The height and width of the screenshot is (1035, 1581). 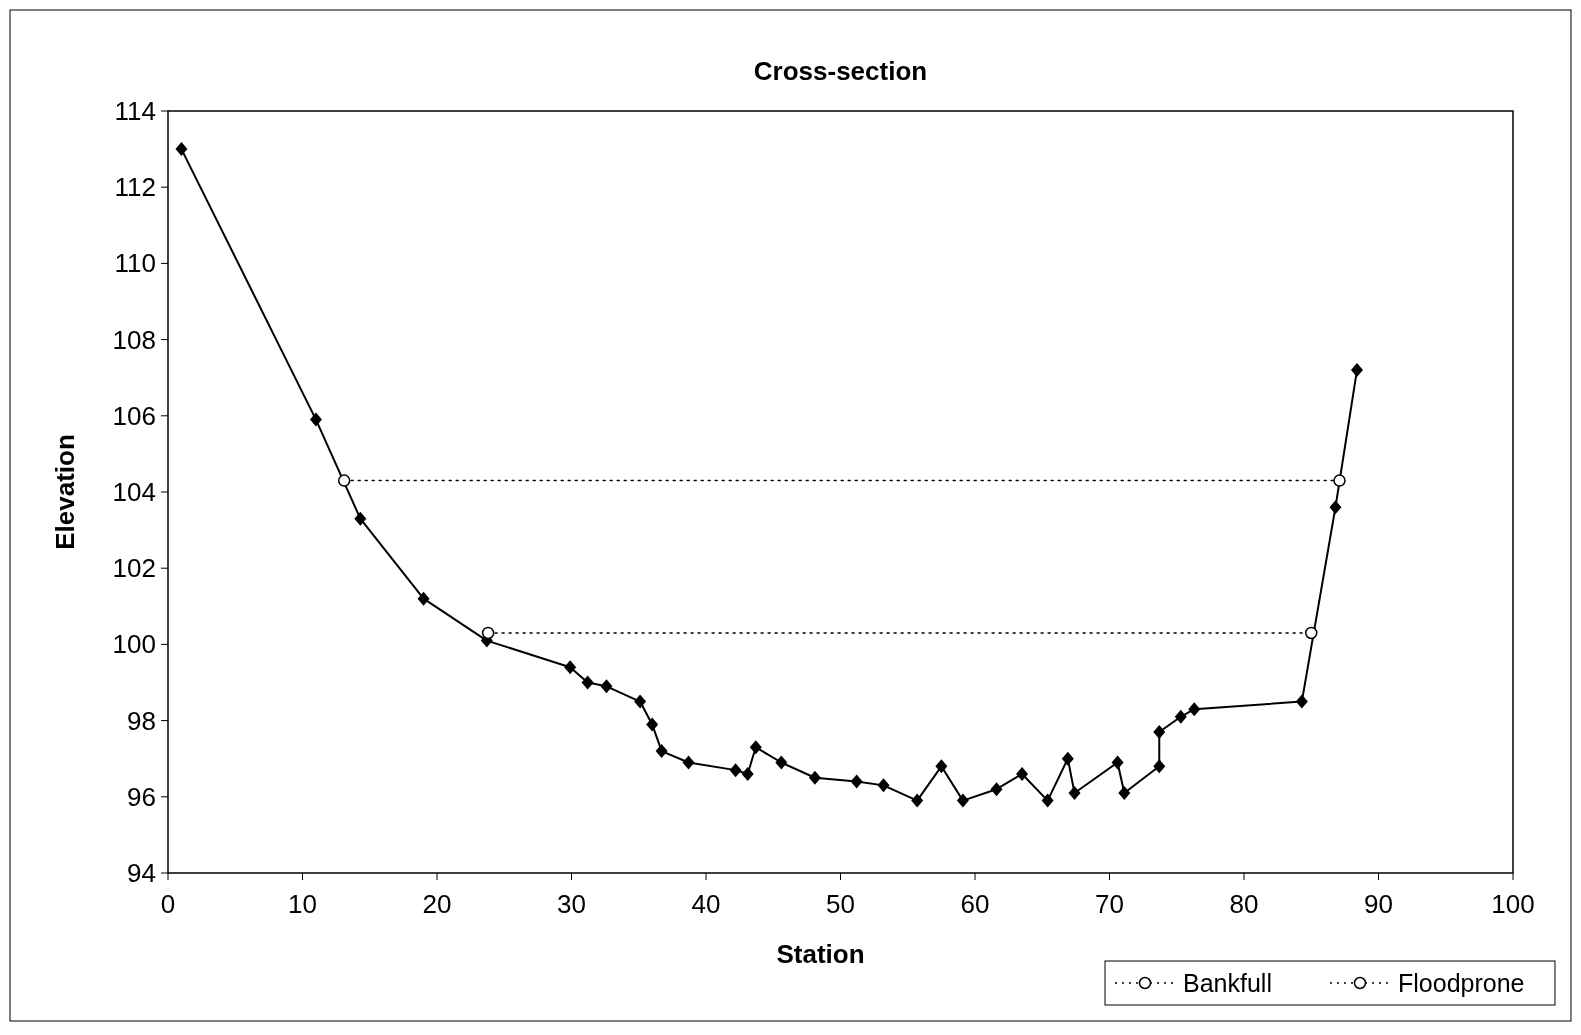 I want to click on x-tick-label: 0, so click(x=168, y=904).